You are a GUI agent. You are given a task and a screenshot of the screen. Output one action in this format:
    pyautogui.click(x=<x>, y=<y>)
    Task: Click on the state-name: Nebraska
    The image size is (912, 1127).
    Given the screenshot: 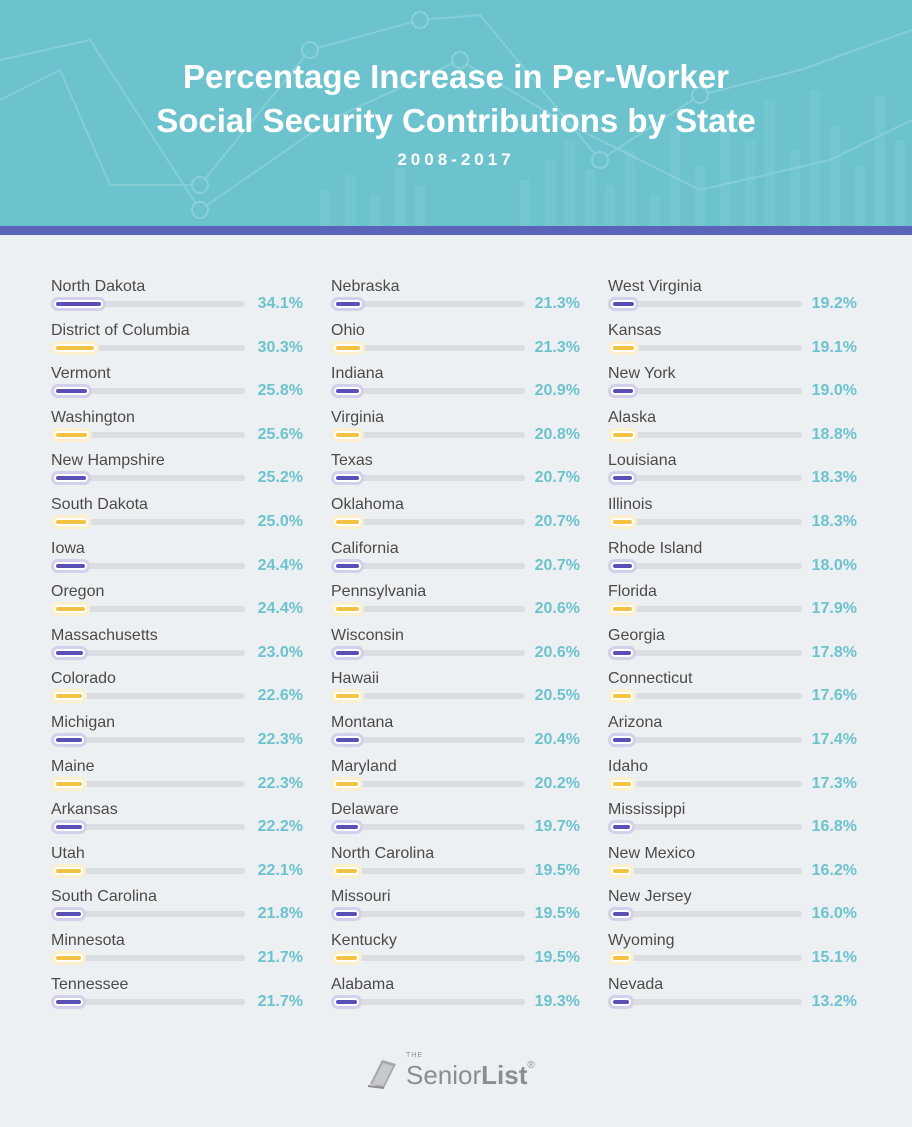 What is the action you would take?
    pyautogui.click(x=365, y=286)
    